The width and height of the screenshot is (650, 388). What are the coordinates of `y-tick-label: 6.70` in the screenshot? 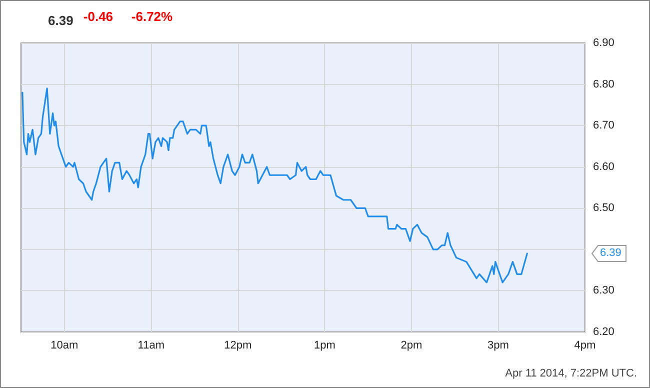 It's located at (603, 126).